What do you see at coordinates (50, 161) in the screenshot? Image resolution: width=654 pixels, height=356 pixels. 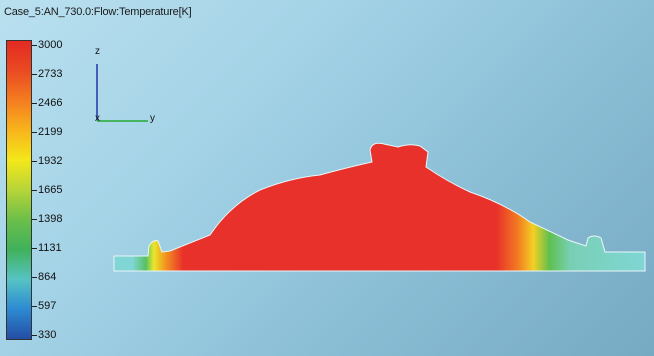 I see `legend-tick-label: 1932` at bounding box center [50, 161].